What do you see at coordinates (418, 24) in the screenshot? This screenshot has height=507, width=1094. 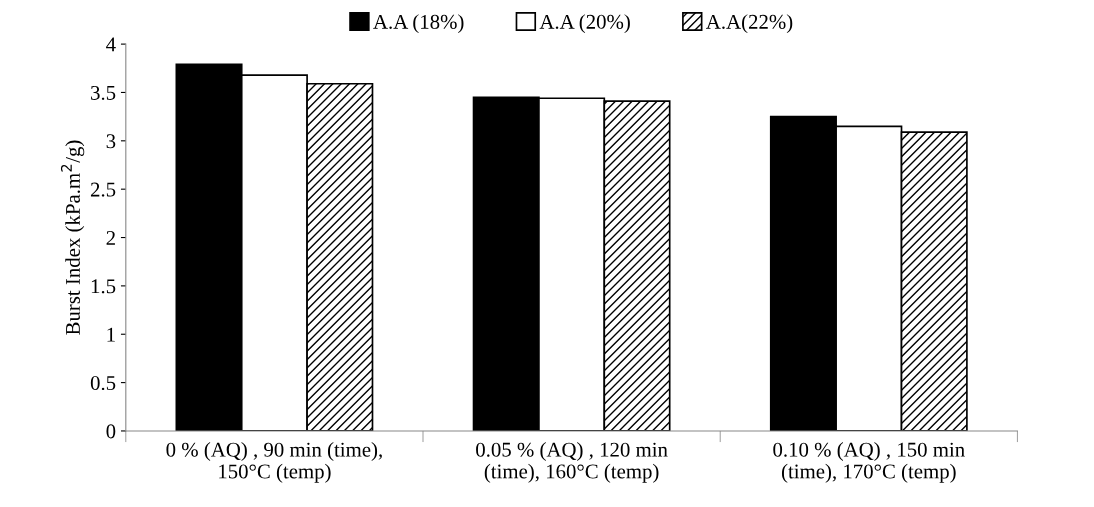 I see `legend-label: A.A (18%)` at bounding box center [418, 24].